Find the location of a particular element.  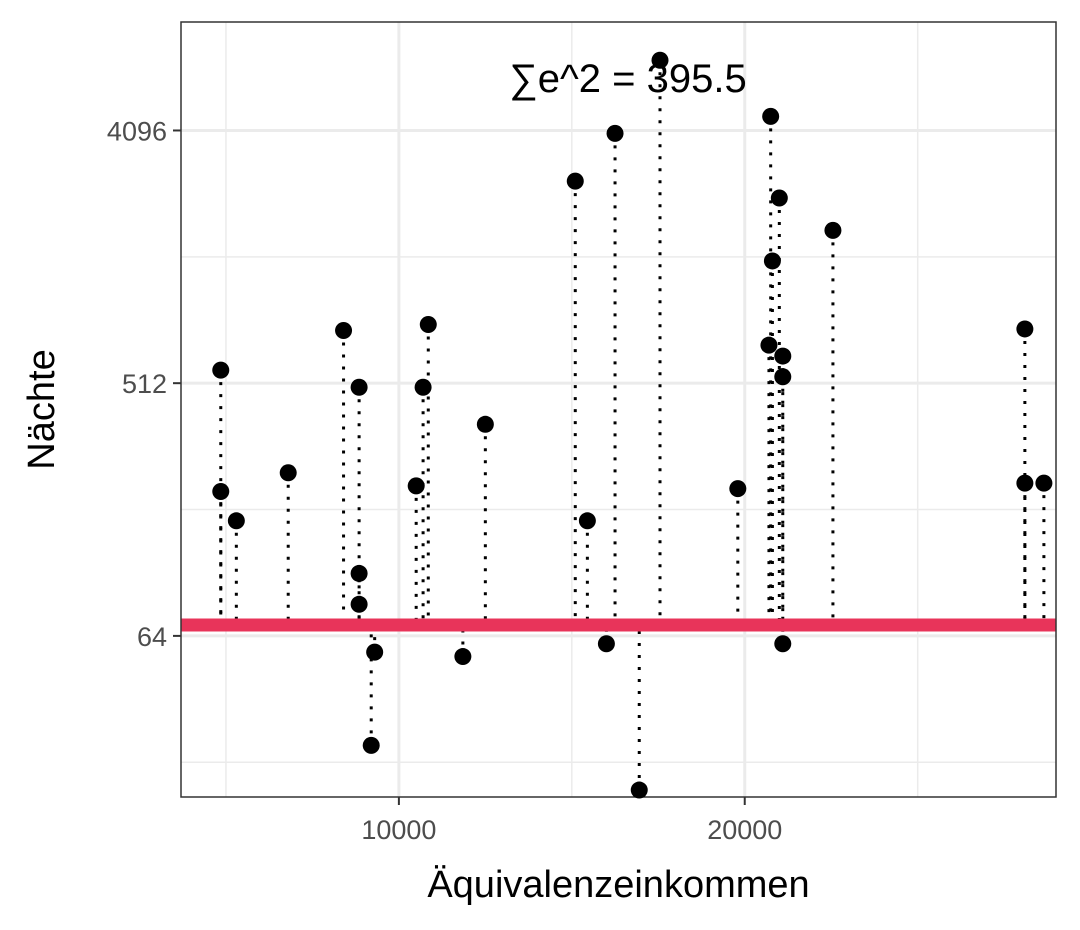

x-tick-label: 10000 is located at coordinates (398, 830).